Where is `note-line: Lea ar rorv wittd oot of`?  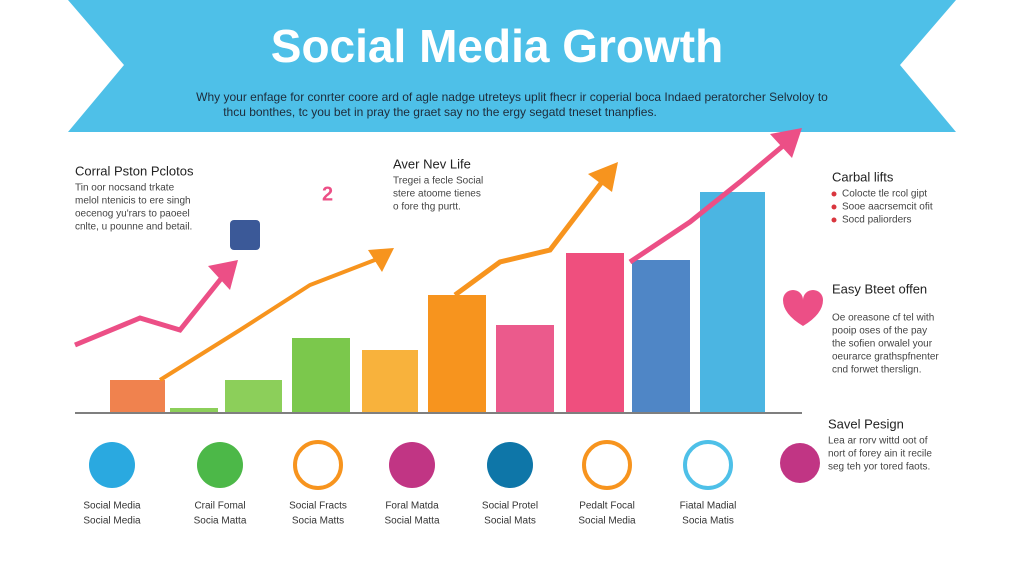 note-line: Lea ar rorv wittd oot of is located at coordinates (878, 441).